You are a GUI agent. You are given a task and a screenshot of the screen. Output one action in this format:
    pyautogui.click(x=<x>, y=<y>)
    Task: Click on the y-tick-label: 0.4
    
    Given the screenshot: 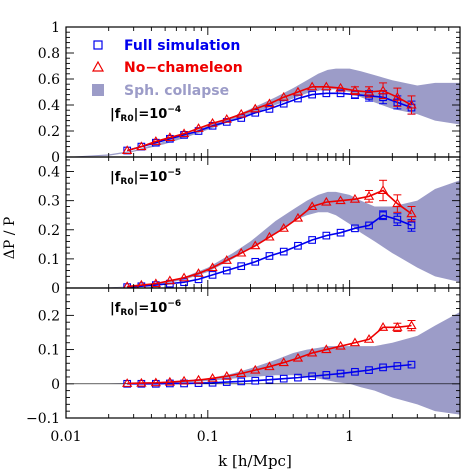 What is the action you would take?
    pyautogui.click(x=49, y=106)
    